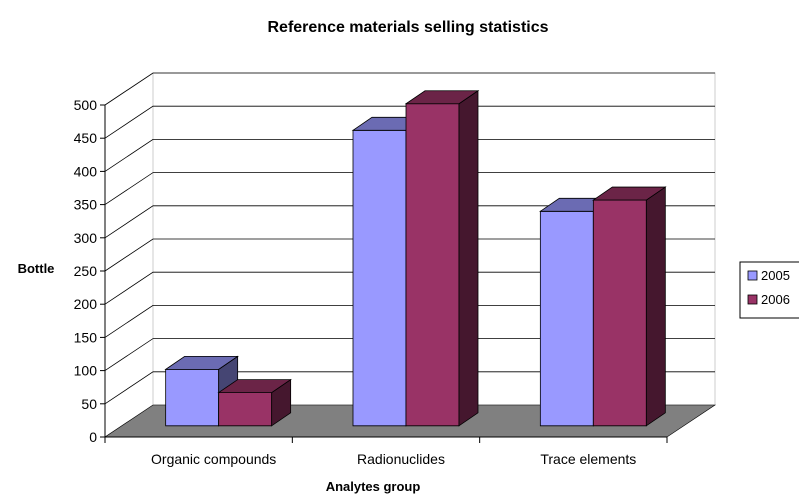  I want to click on y-tick-label: 0, so click(93, 437).